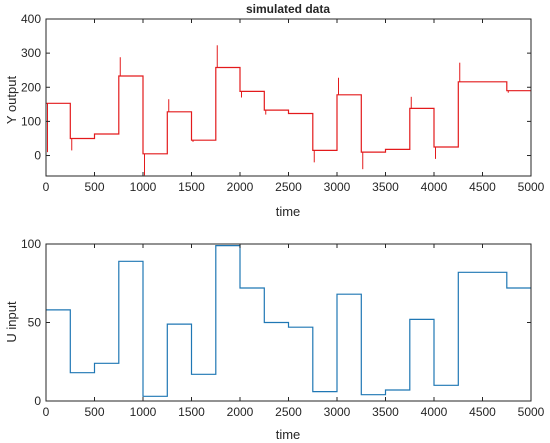  Describe the element at coordinates (143, 412) in the screenshot. I see `bottom-x-tick-label: 1000` at that location.